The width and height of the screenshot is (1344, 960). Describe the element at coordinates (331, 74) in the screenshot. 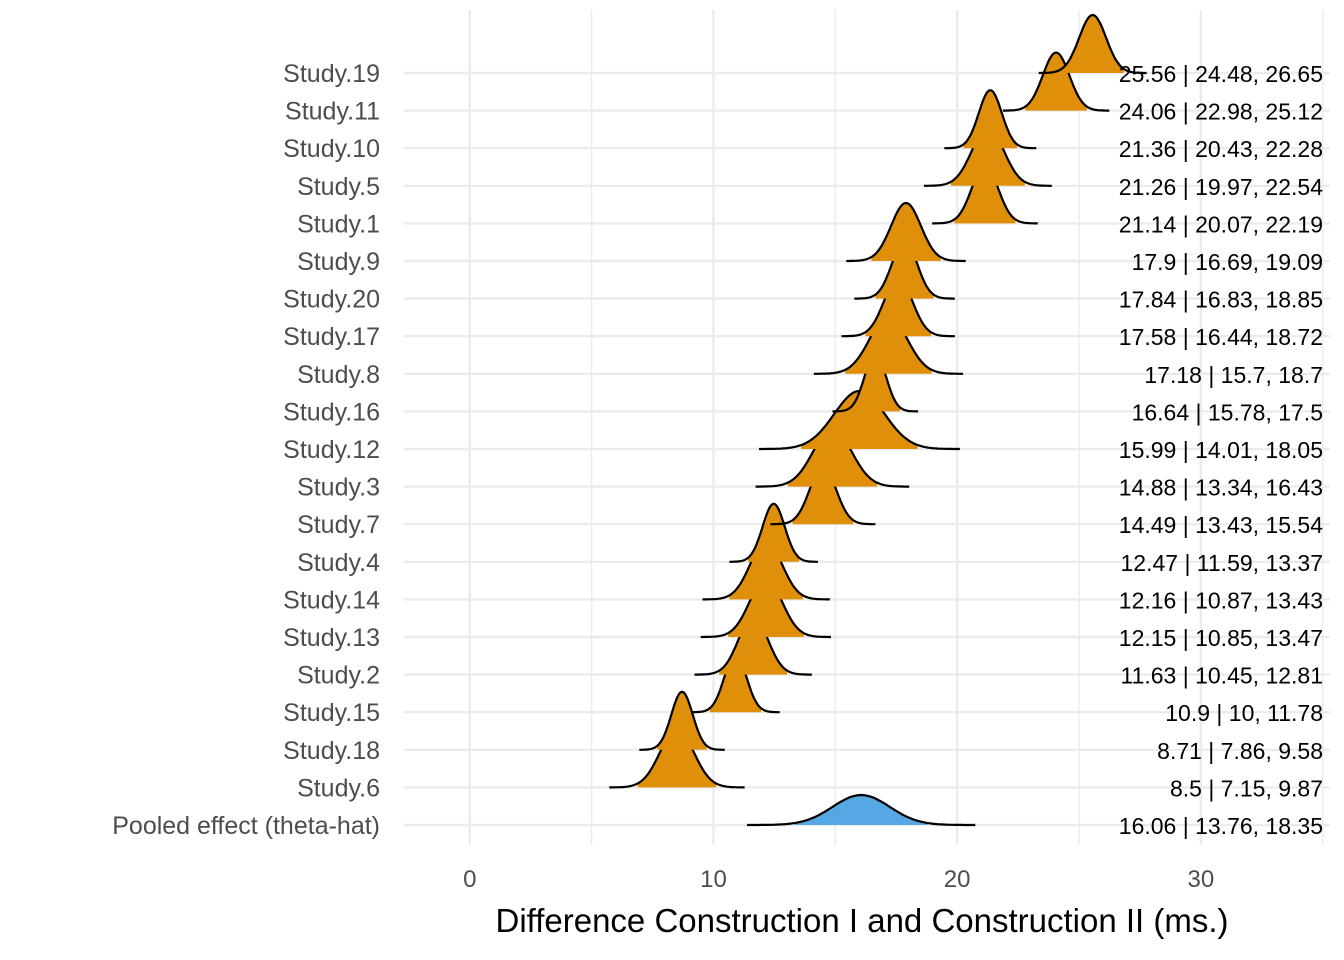

I see `y-tick-label: Study.19` at that location.